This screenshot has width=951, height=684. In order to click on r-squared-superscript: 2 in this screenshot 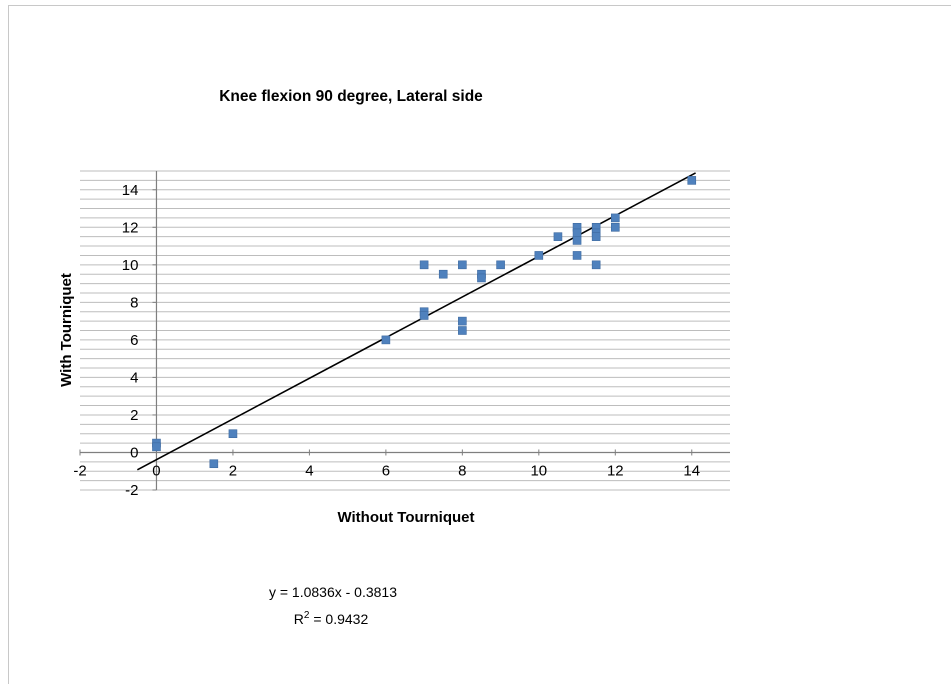, I will do `click(307, 615)`.